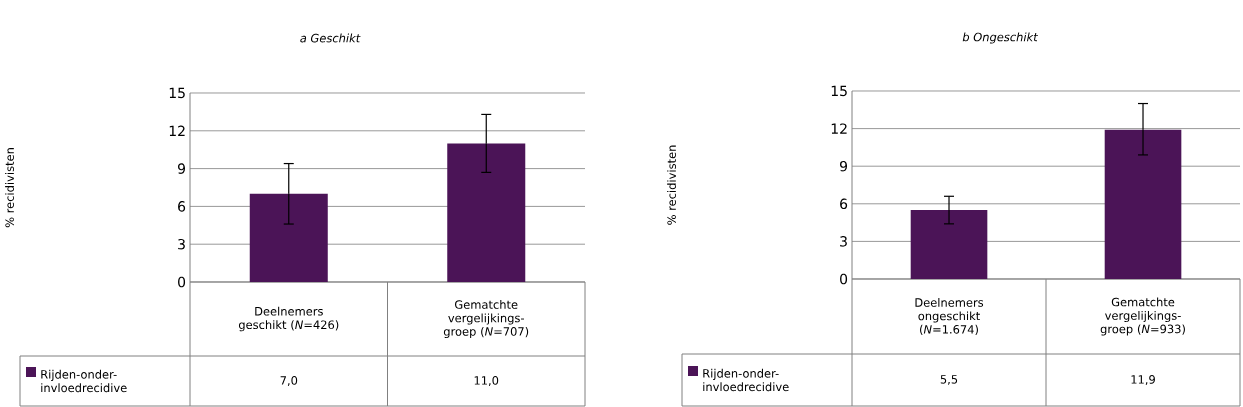 The height and width of the screenshot is (407, 1243). Describe the element at coordinates (949, 316) in the screenshot. I see `x-tick-label: Deelnemers ongeschikt (N=1.674)` at that location.